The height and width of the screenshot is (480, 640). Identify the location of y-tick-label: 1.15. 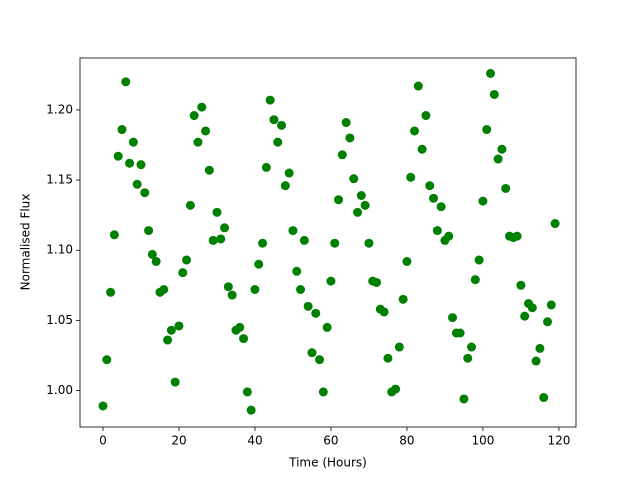
(59, 180).